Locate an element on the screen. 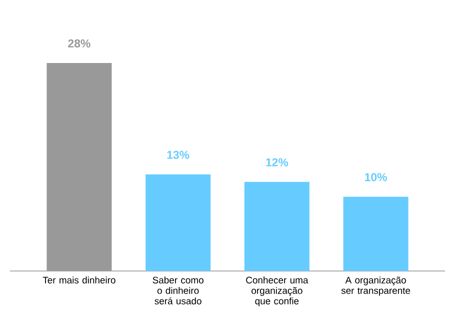 This screenshot has height=336, width=455. data-label: 12% is located at coordinates (277, 162).